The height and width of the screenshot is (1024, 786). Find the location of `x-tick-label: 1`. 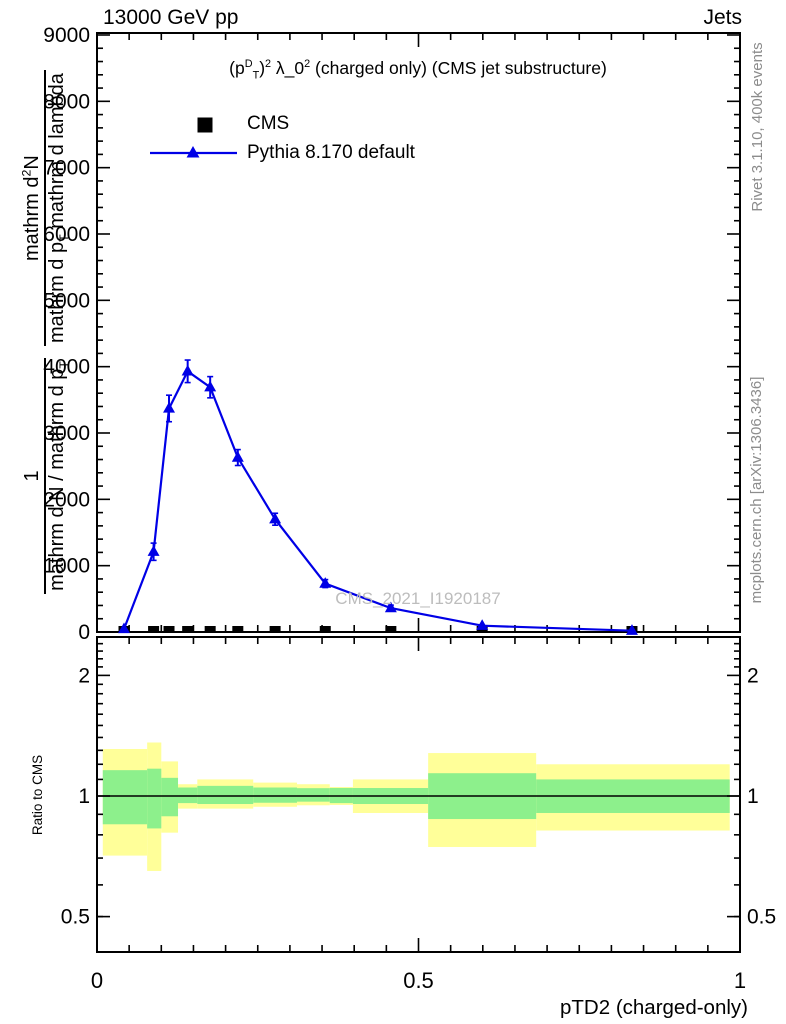

x-tick-label: 1 is located at coordinates (740, 980).